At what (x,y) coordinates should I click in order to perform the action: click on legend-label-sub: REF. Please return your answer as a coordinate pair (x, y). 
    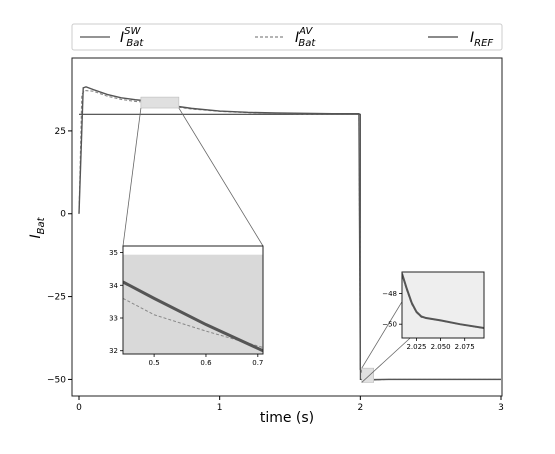
    Looking at the image, I should click on (483, 43).